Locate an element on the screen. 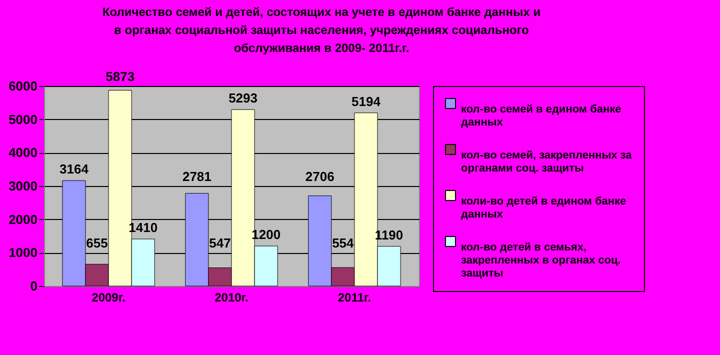  y-tick-label: 2000 is located at coordinates (23, 219).